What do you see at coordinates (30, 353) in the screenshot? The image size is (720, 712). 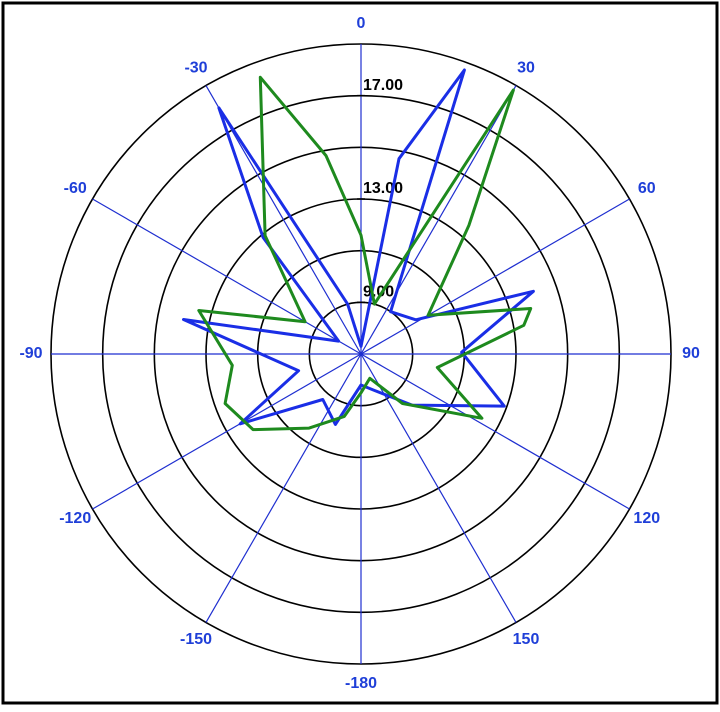 I see `theta-tick-label: -90` at bounding box center [30, 353].